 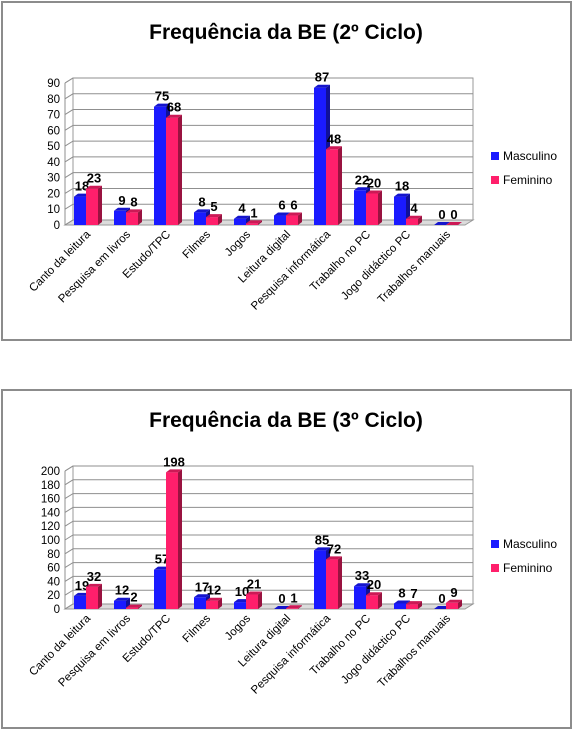 What do you see at coordinates (82, 186) in the screenshot?
I see `data-label: 18` at bounding box center [82, 186].